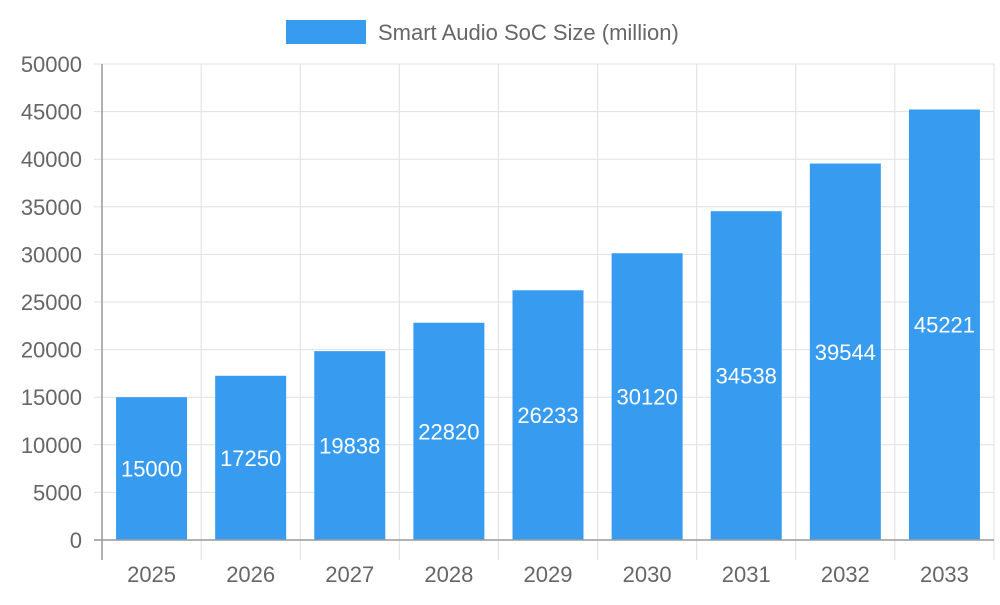 This screenshot has height=605, width=1000. I want to click on data-label: 34538, so click(746, 376).